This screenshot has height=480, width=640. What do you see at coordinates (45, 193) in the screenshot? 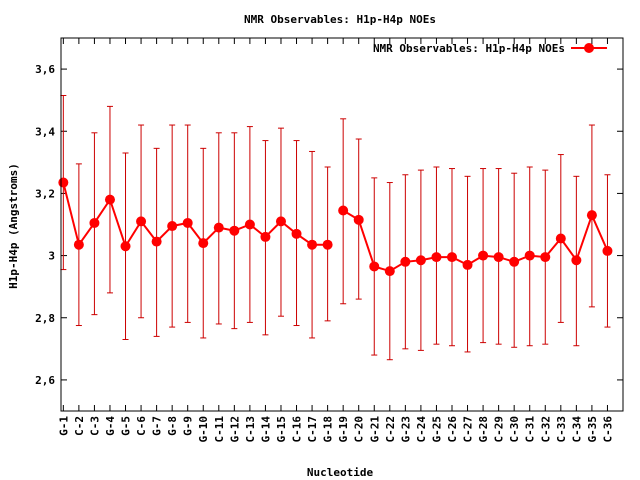
I see `y-tick-label: 3,2` at bounding box center [45, 193].